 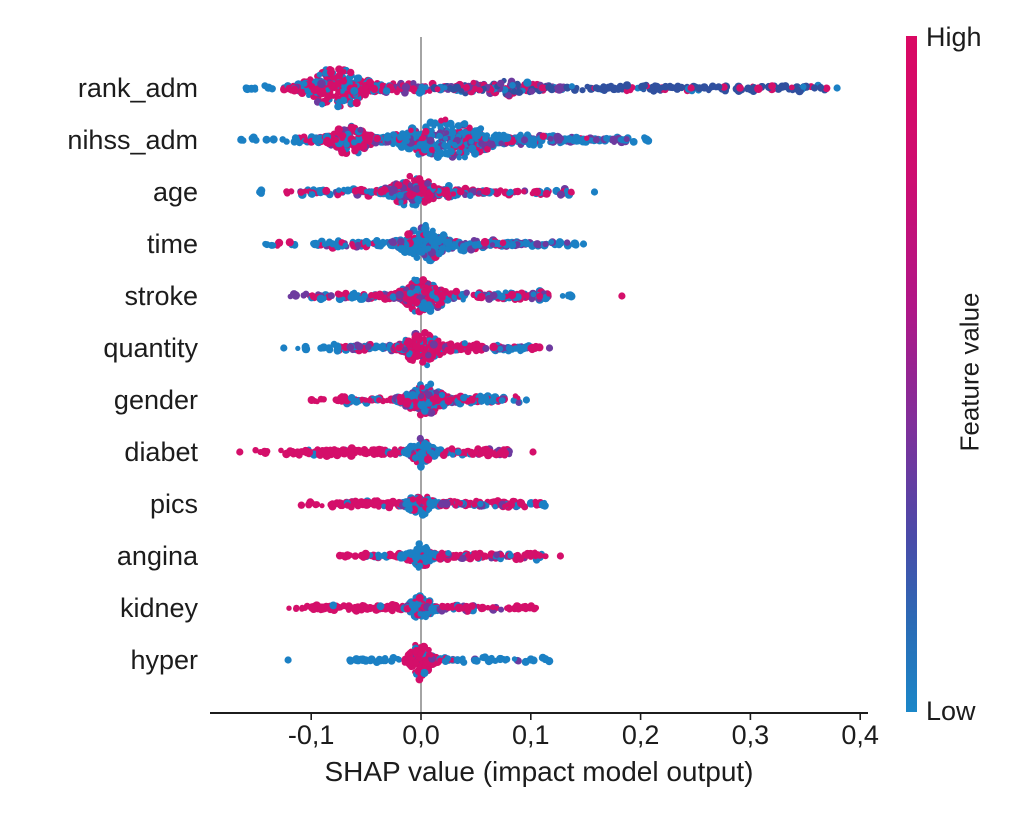 What do you see at coordinates (640, 735) in the screenshot?
I see `x-tick-label: 0,2` at bounding box center [640, 735].